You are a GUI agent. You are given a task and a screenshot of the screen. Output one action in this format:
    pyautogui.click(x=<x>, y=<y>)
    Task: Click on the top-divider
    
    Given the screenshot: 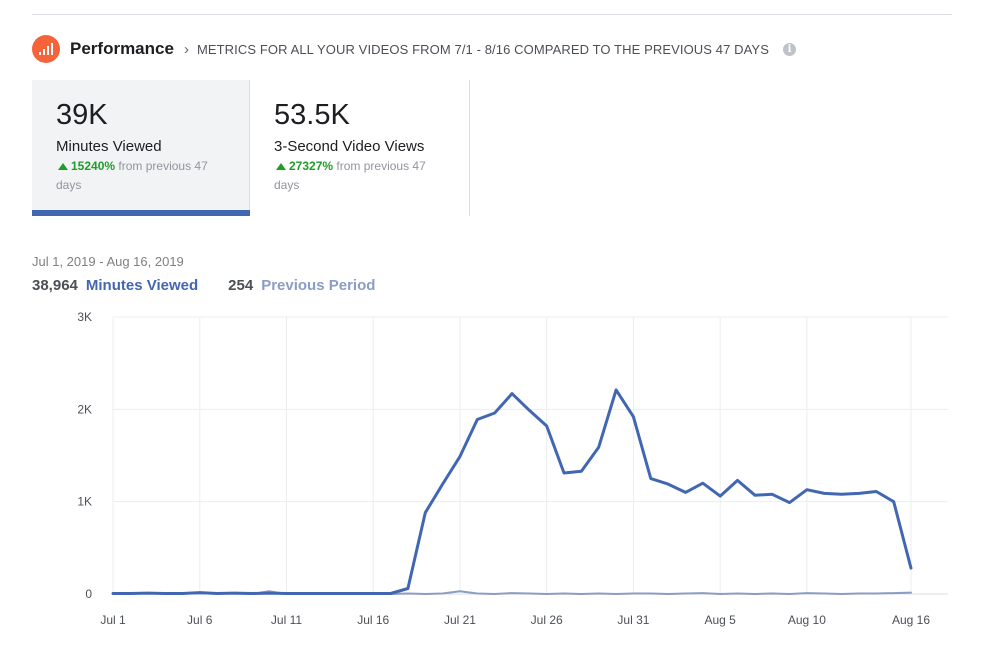 What is the action you would take?
    pyautogui.click(x=492, y=14)
    